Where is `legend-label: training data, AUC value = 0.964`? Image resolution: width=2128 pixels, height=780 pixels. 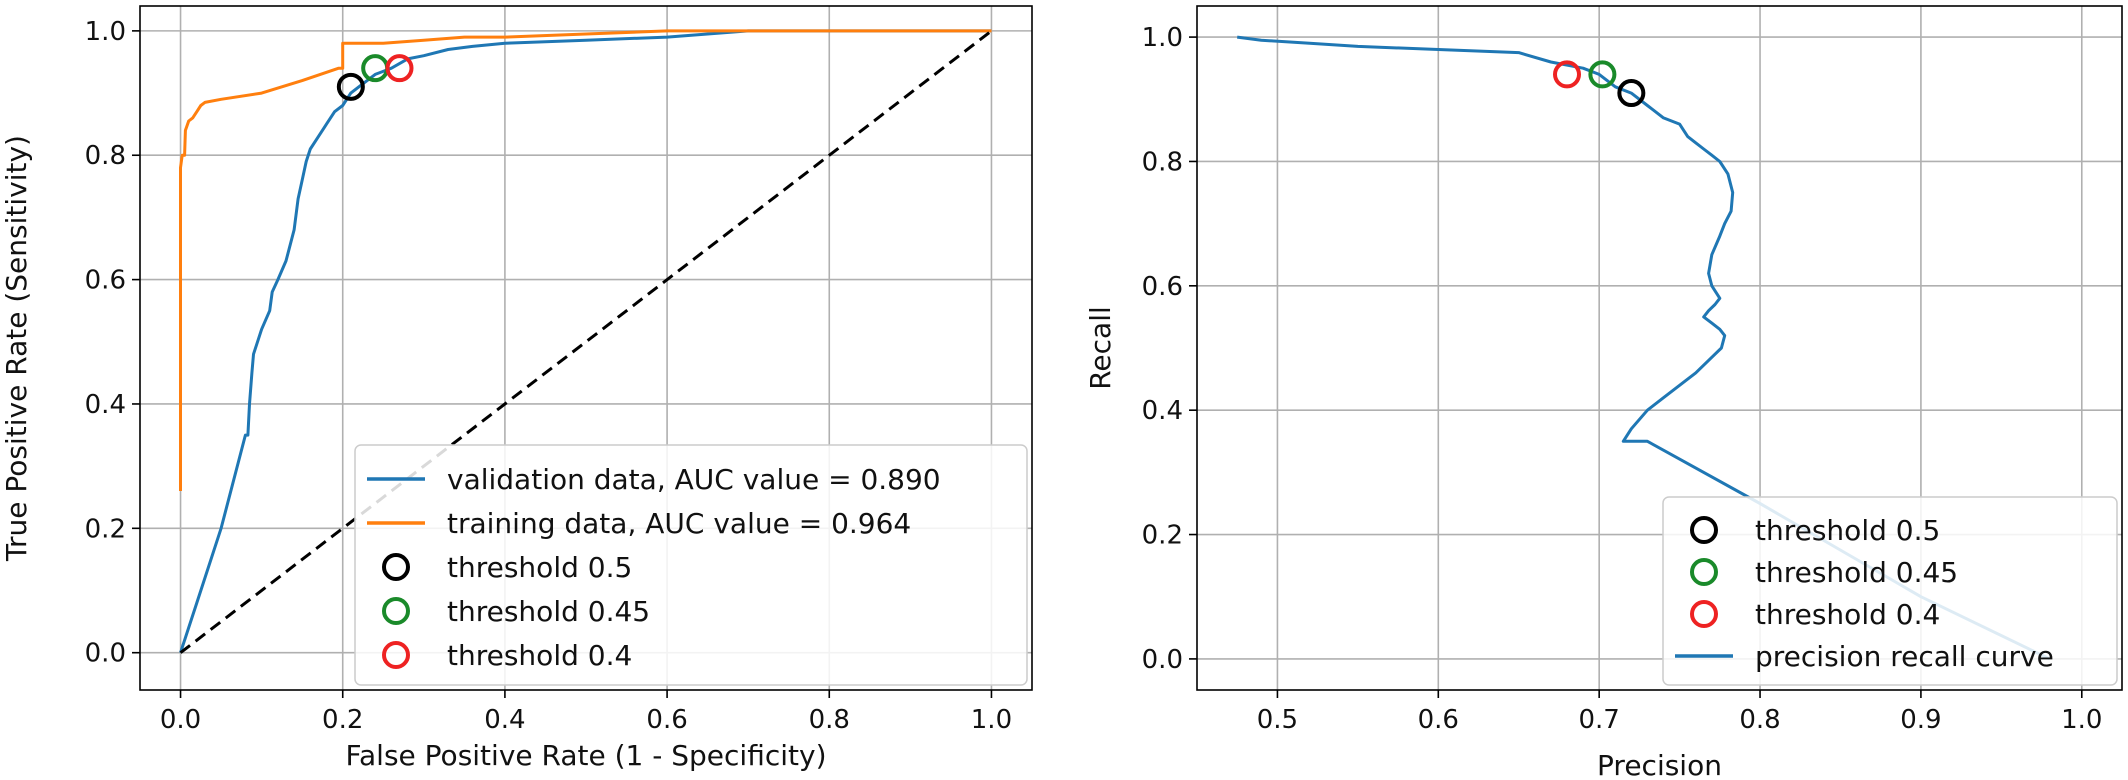
legend-label: training data, AUC value = 0.964 is located at coordinates (679, 523).